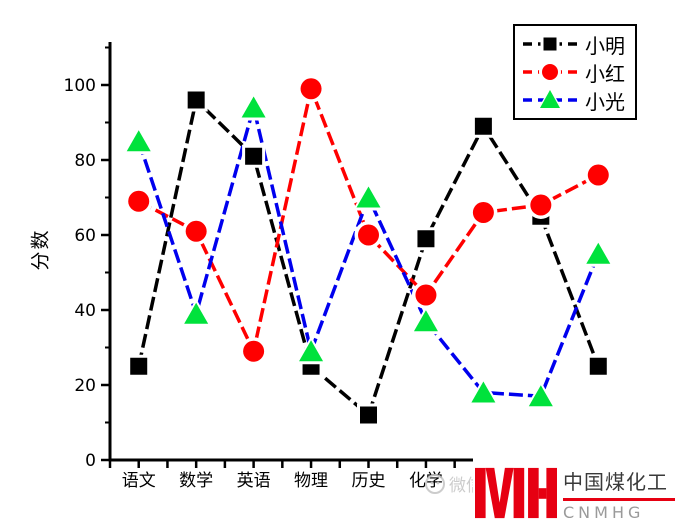 The image size is (675, 530). What do you see at coordinates (604, 512) in the screenshot?
I see `logo-brand-en: CNMHG` at bounding box center [604, 512].